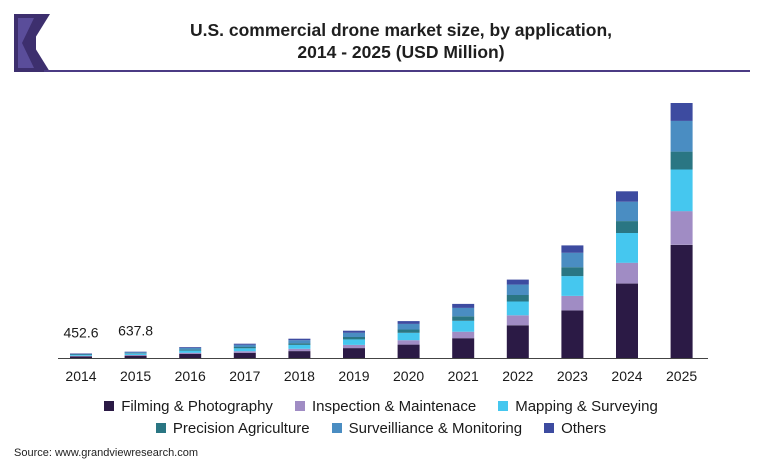 Image resolution: width=762 pixels, height=468 pixels. What do you see at coordinates (517, 320) in the screenshot?
I see `bar-2022-inspection-maintenace` at bounding box center [517, 320].